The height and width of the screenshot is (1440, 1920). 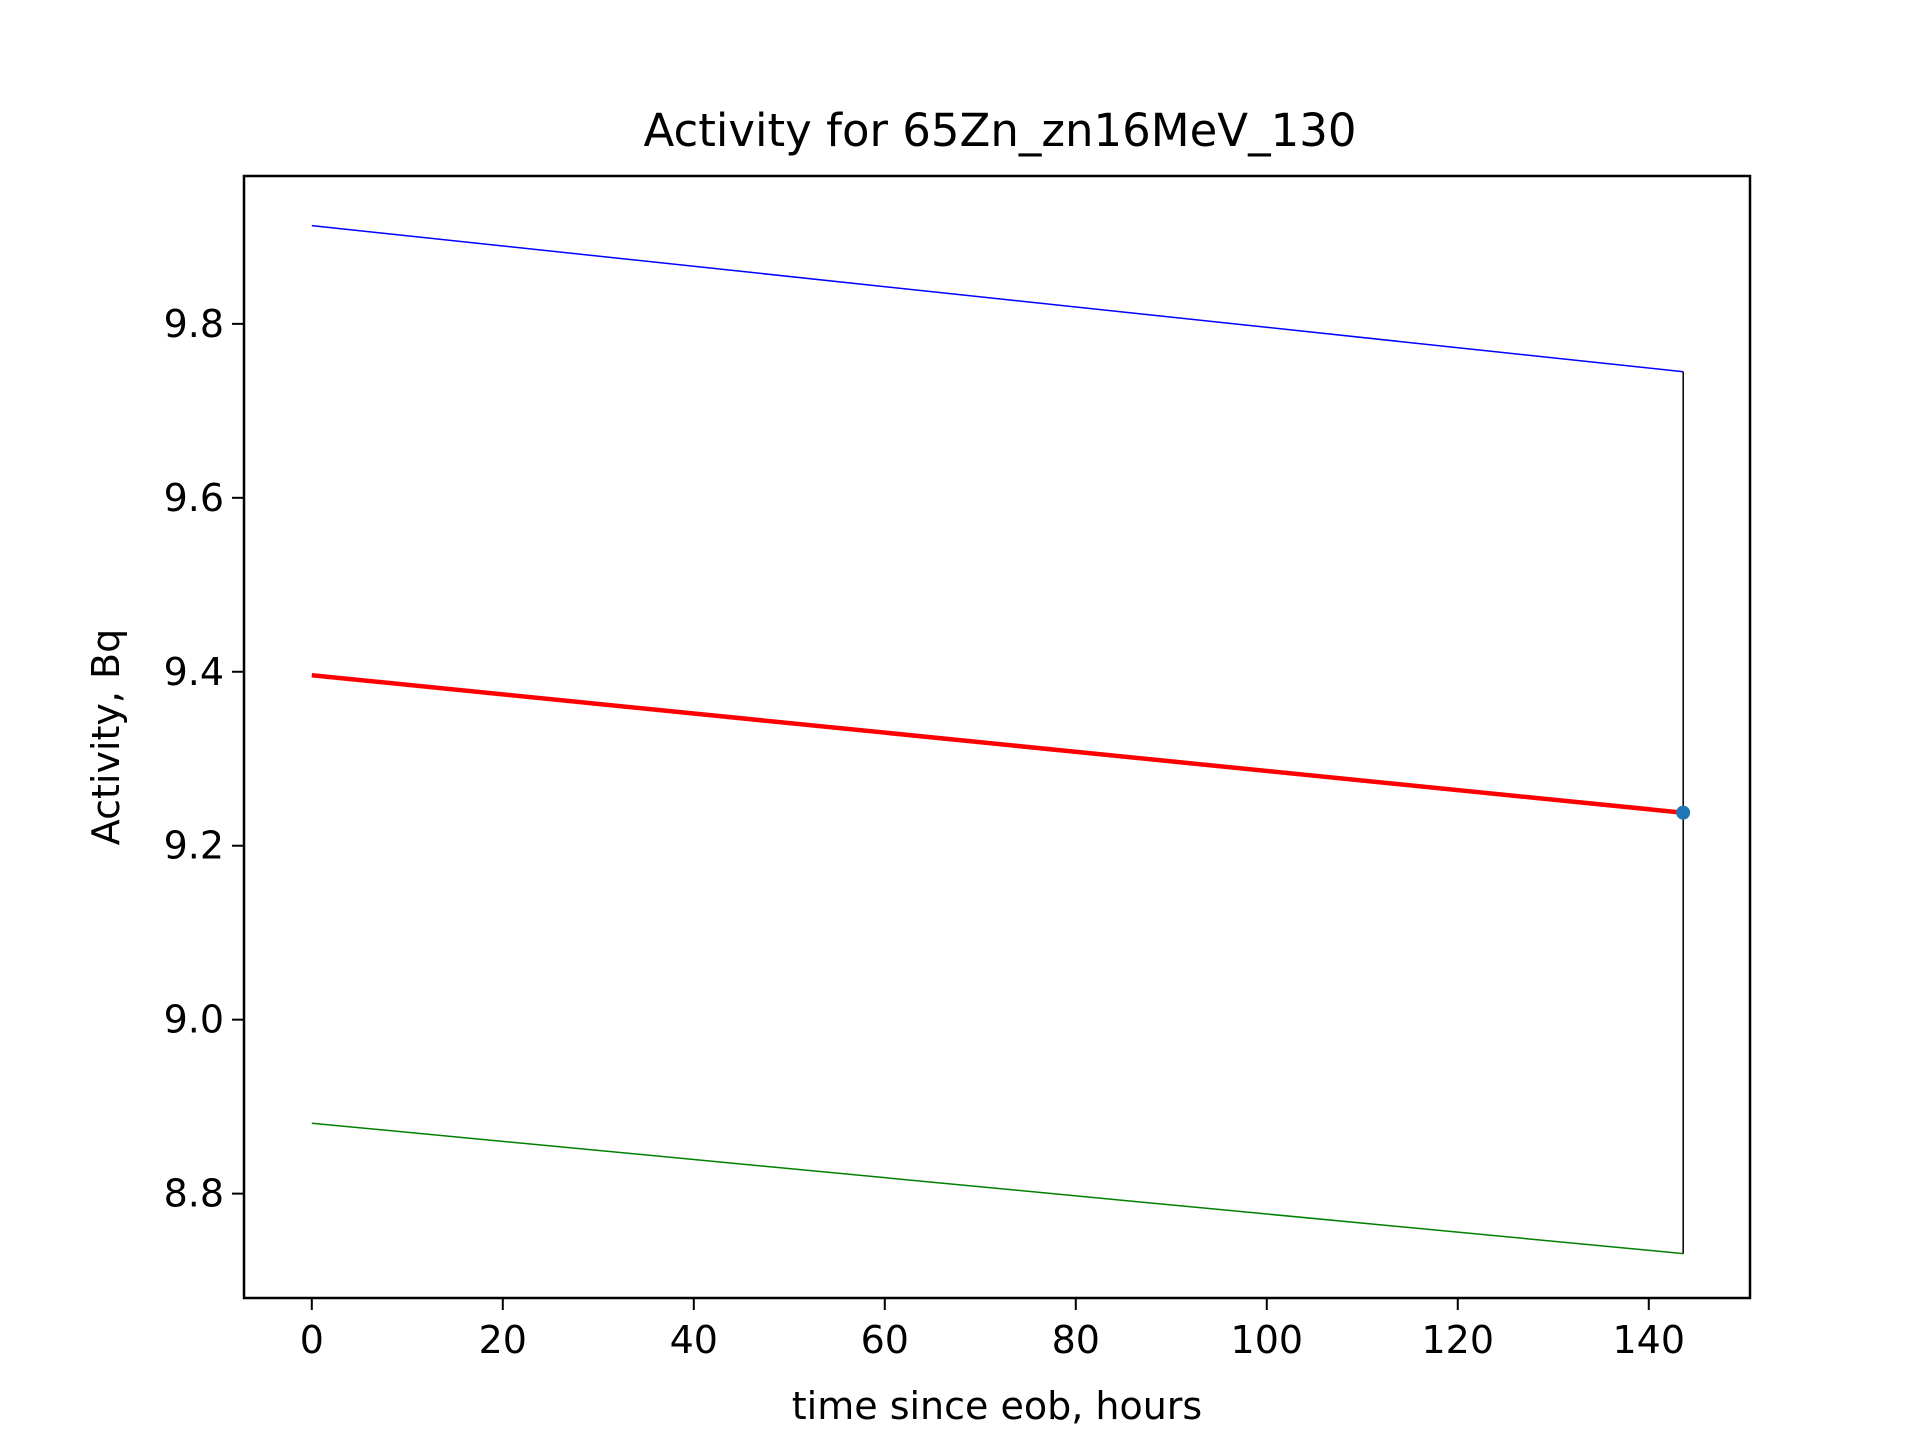 I want to click on x-tick-label: 80, so click(x=1076, y=1340).